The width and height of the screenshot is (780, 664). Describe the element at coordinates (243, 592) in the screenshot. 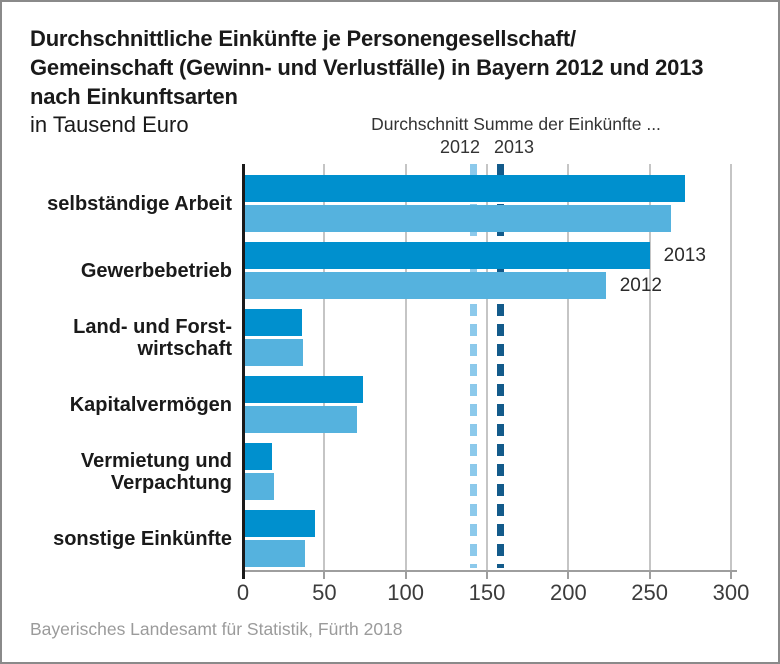

I see `x-tick-label-0: 0` at that location.